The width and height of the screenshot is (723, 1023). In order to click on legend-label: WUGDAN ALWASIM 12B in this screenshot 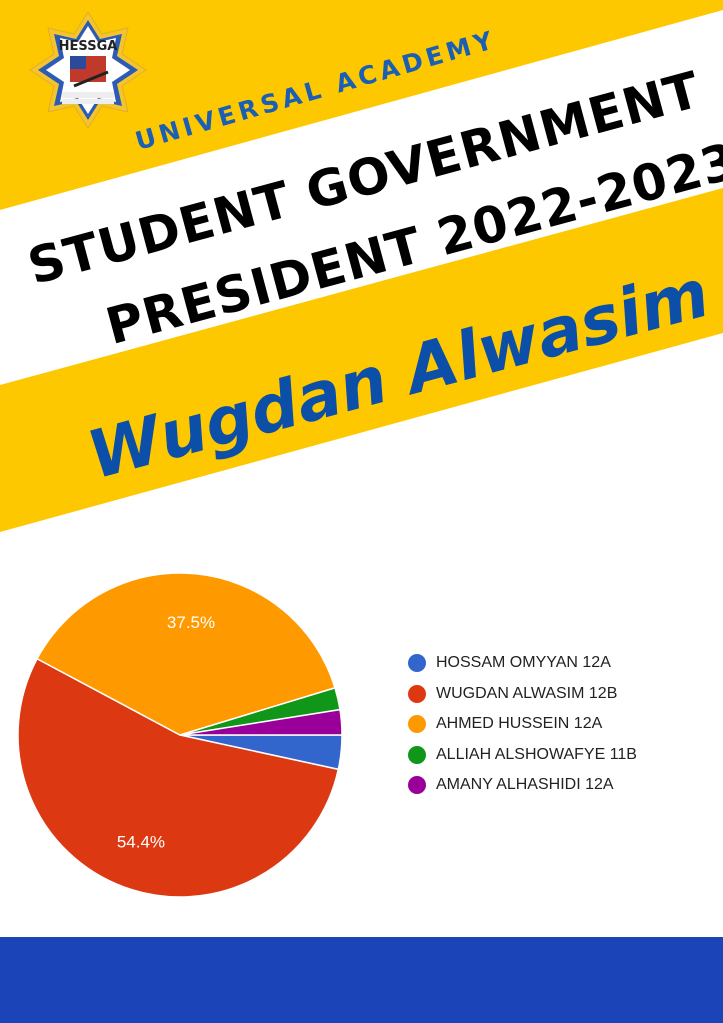, I will do `click(527, 693)`.